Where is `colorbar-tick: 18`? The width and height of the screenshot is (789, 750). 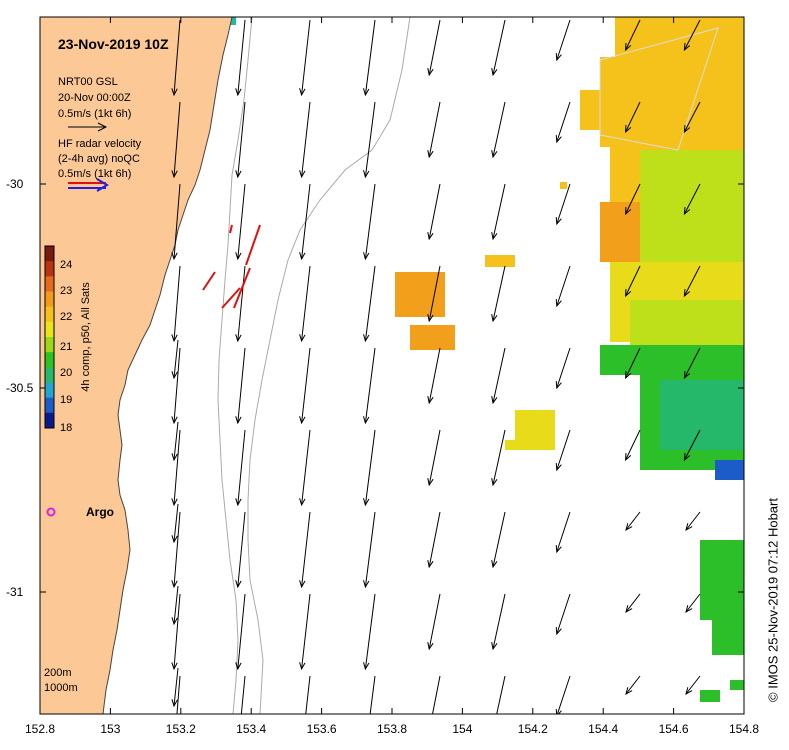
colorbar-tick: 18 is located at coordinates (66, 428).